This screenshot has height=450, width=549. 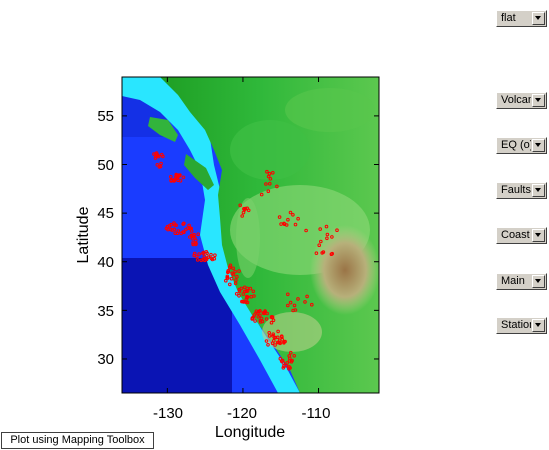 I want to click on y-tick-label: 45, so click(x=105, y=213).